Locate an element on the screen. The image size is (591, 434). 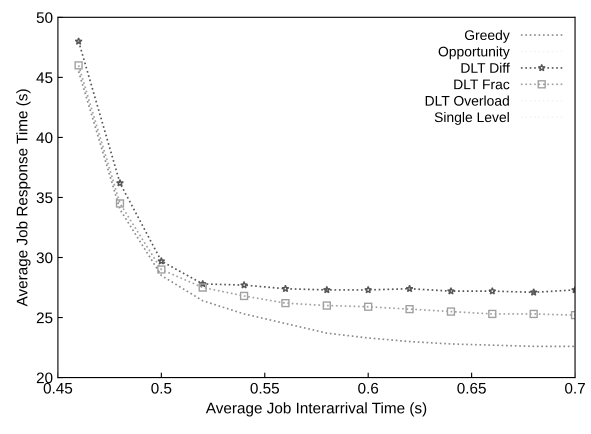
legend-label: Opportunity is located at coordinates (474, 53).